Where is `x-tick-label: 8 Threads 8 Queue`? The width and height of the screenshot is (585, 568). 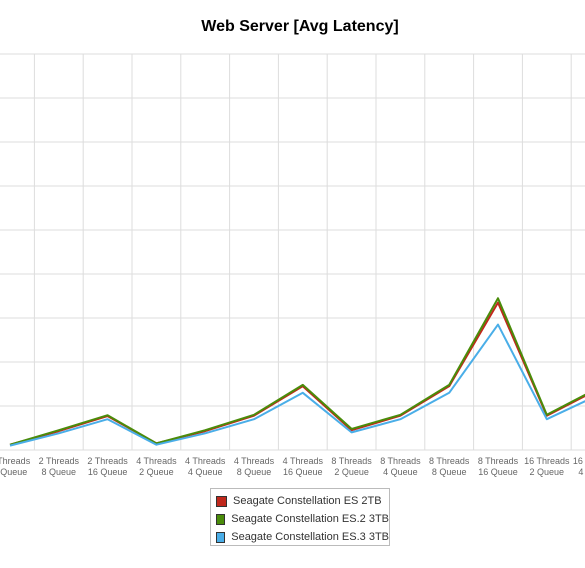 x-tick-label: 8 Threads 8 Queue is located at coordinates (449, 466).